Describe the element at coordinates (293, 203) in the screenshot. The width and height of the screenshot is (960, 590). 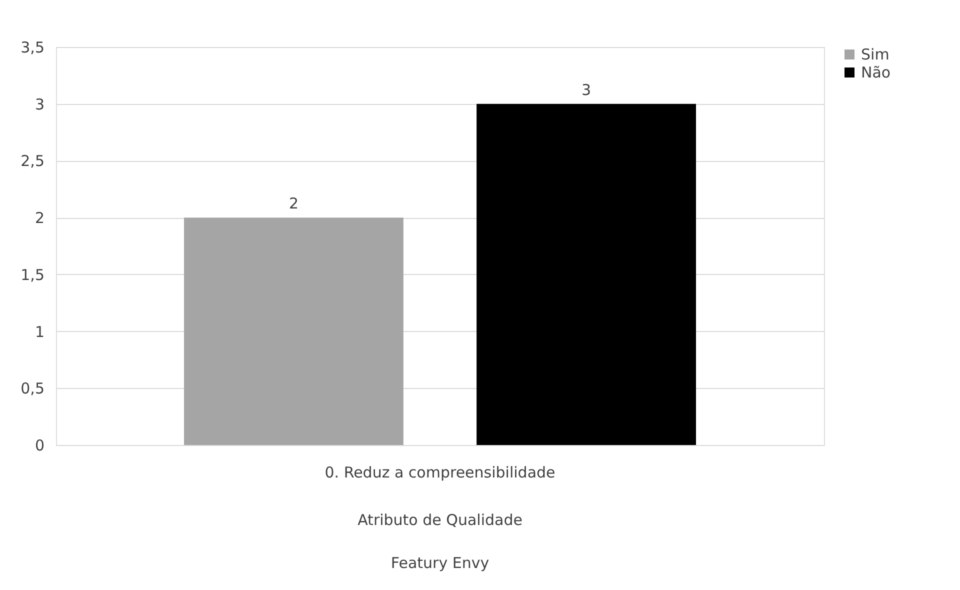
I see `data-label: 2` at that location.